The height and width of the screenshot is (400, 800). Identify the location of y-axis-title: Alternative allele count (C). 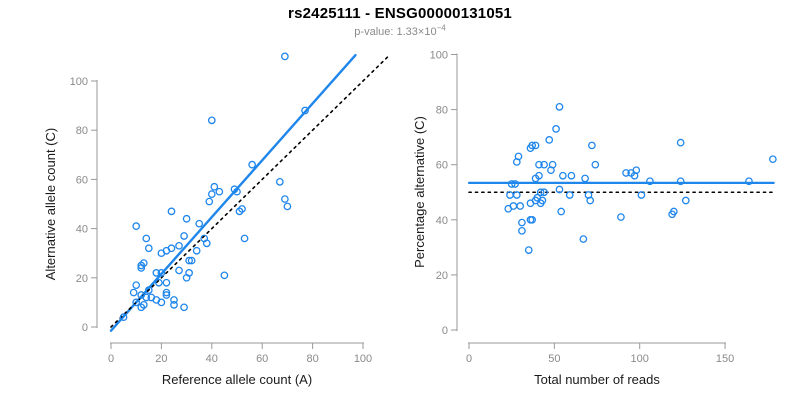
(50, 204).